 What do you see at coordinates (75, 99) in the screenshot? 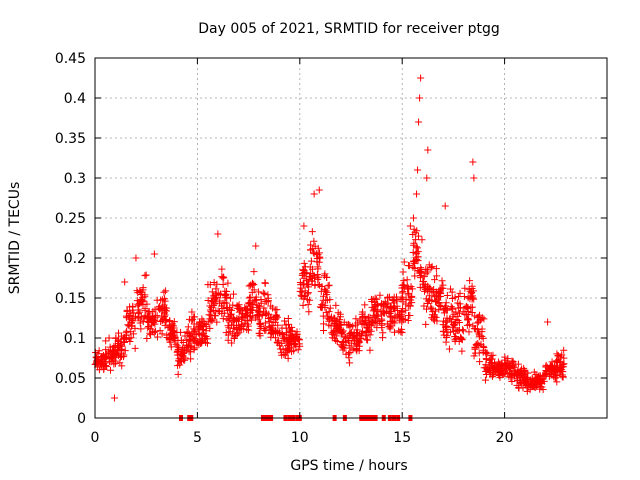
I see `y-tick-label: 0.4` at bounding box center [75, 99].